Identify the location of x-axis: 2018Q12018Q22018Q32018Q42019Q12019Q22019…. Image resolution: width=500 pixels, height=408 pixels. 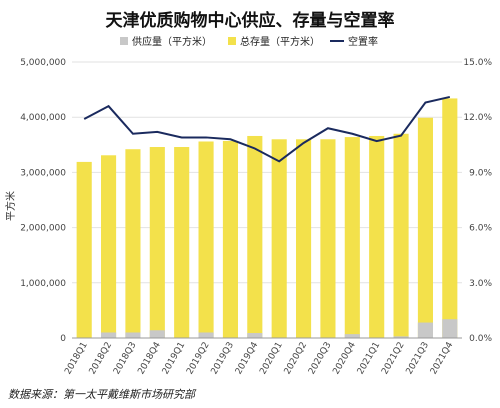
(262, 357).